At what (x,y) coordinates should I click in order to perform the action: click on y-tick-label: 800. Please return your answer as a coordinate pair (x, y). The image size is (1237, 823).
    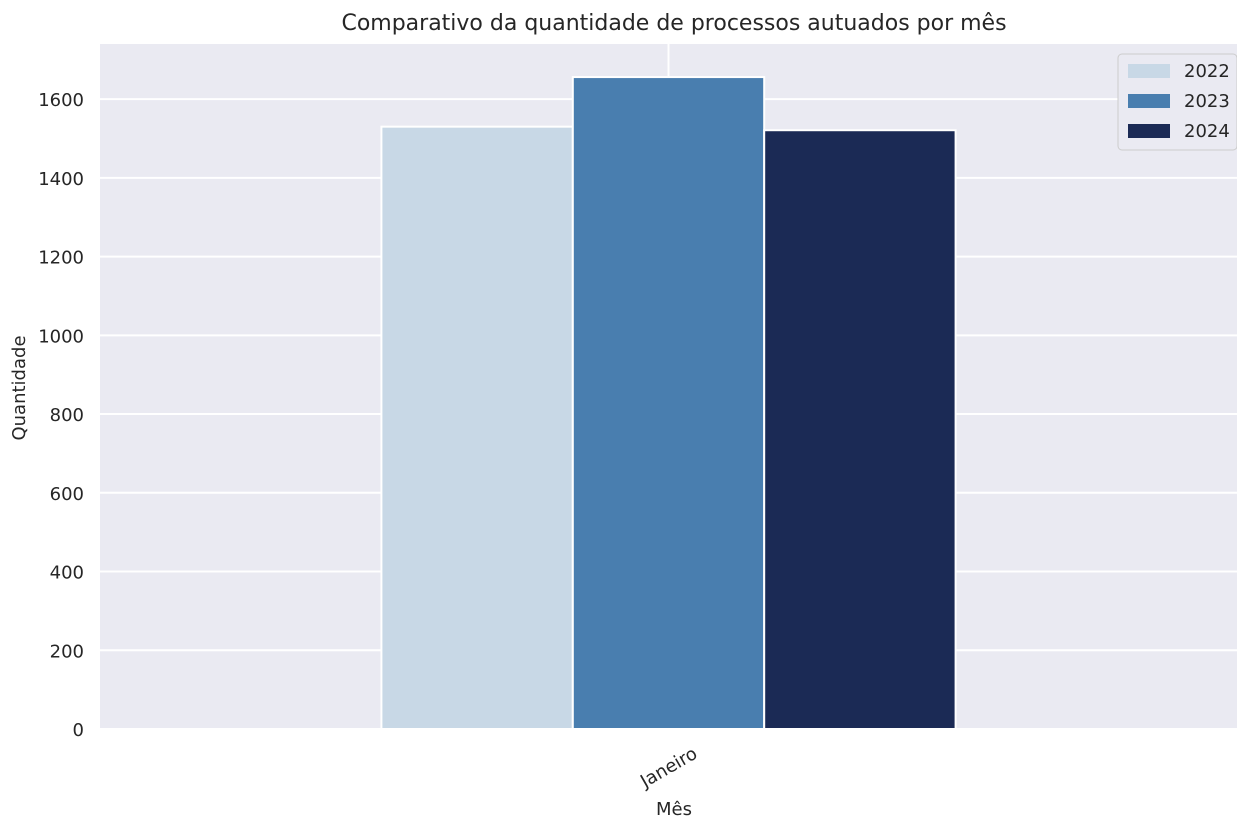
    Looking at the image, I should click on (67, 415).